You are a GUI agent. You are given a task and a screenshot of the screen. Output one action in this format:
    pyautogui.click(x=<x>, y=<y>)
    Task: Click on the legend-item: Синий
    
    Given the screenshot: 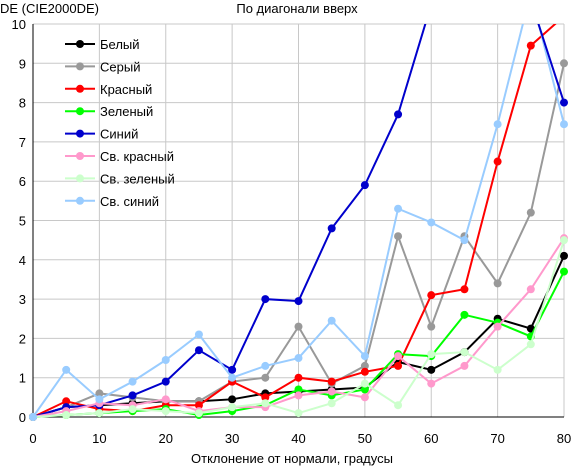 What is the action you would take?
    pyautogui.click(x=101, y=134)
    